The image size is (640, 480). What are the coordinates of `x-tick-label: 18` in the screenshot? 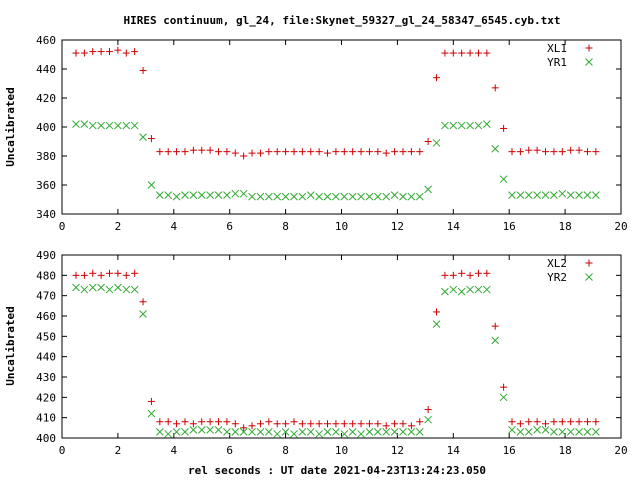 It's located at (564, 450).